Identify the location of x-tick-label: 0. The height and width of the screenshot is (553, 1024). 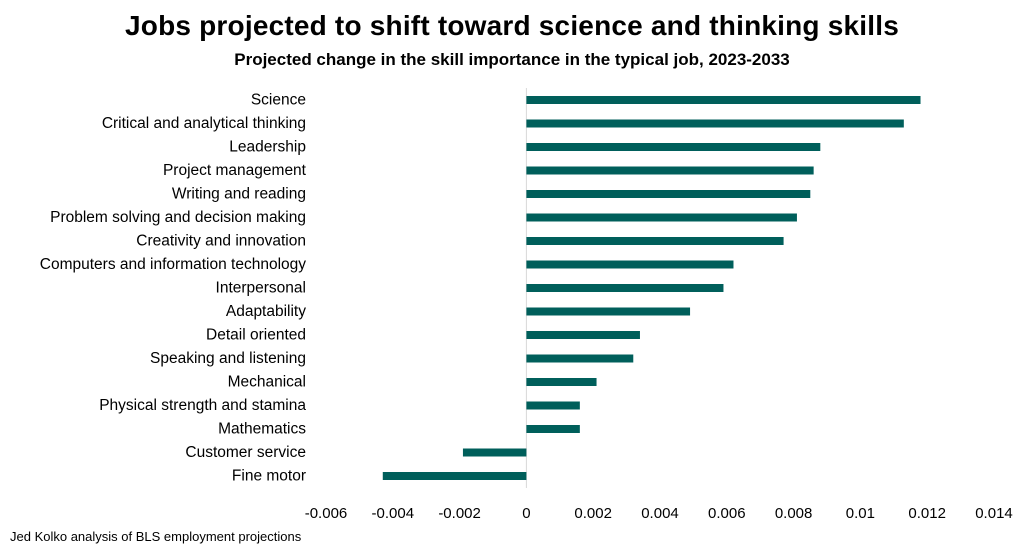
(526, 513).